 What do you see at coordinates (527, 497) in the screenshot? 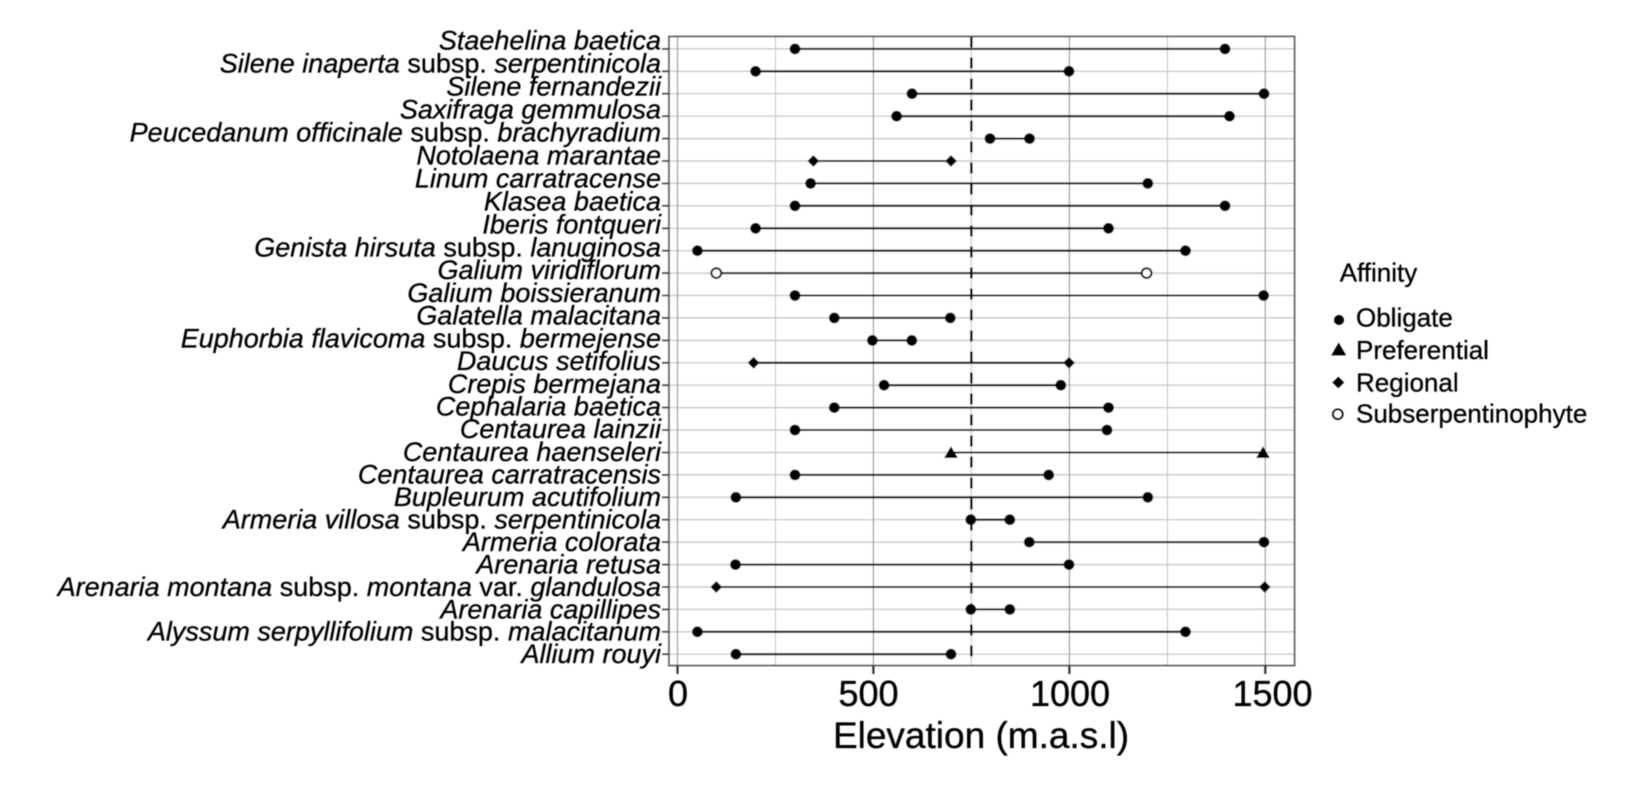
I see `svg-text: Bupleurum acutifolium` at bounding box center [527, 497].